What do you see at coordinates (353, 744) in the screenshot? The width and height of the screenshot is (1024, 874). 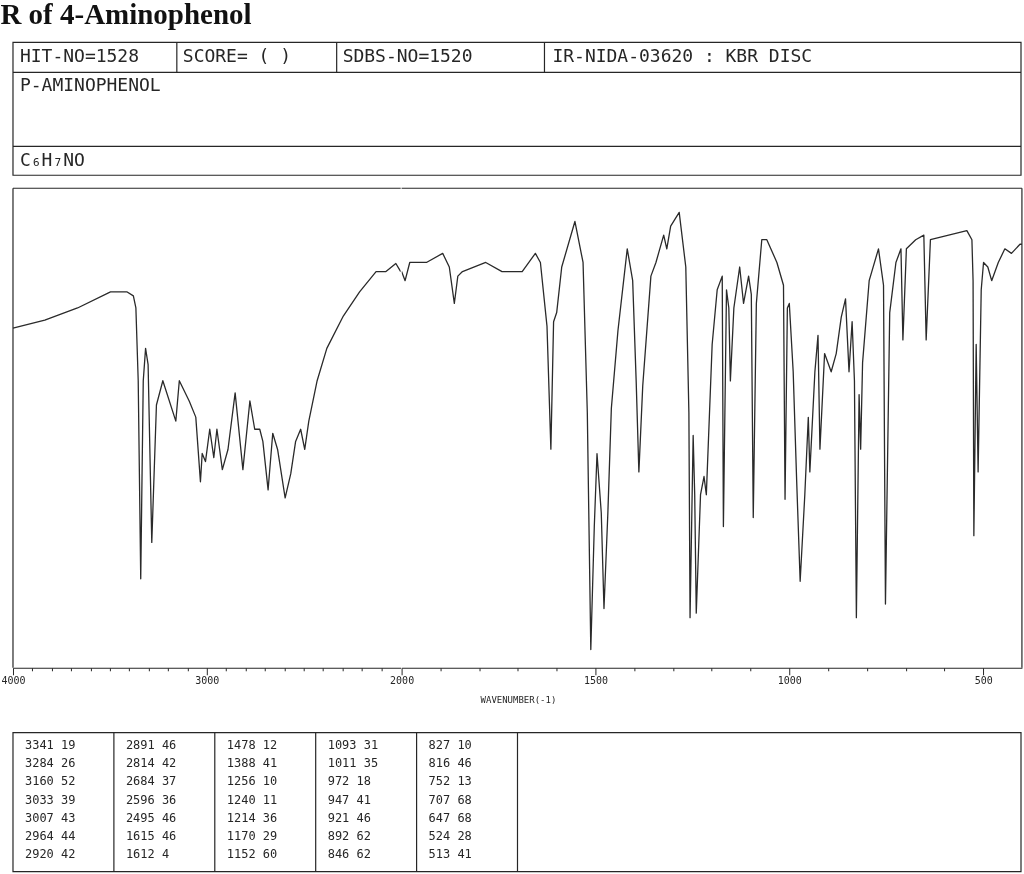 I see `text: 1093 31` at bounding box center [353, 744].